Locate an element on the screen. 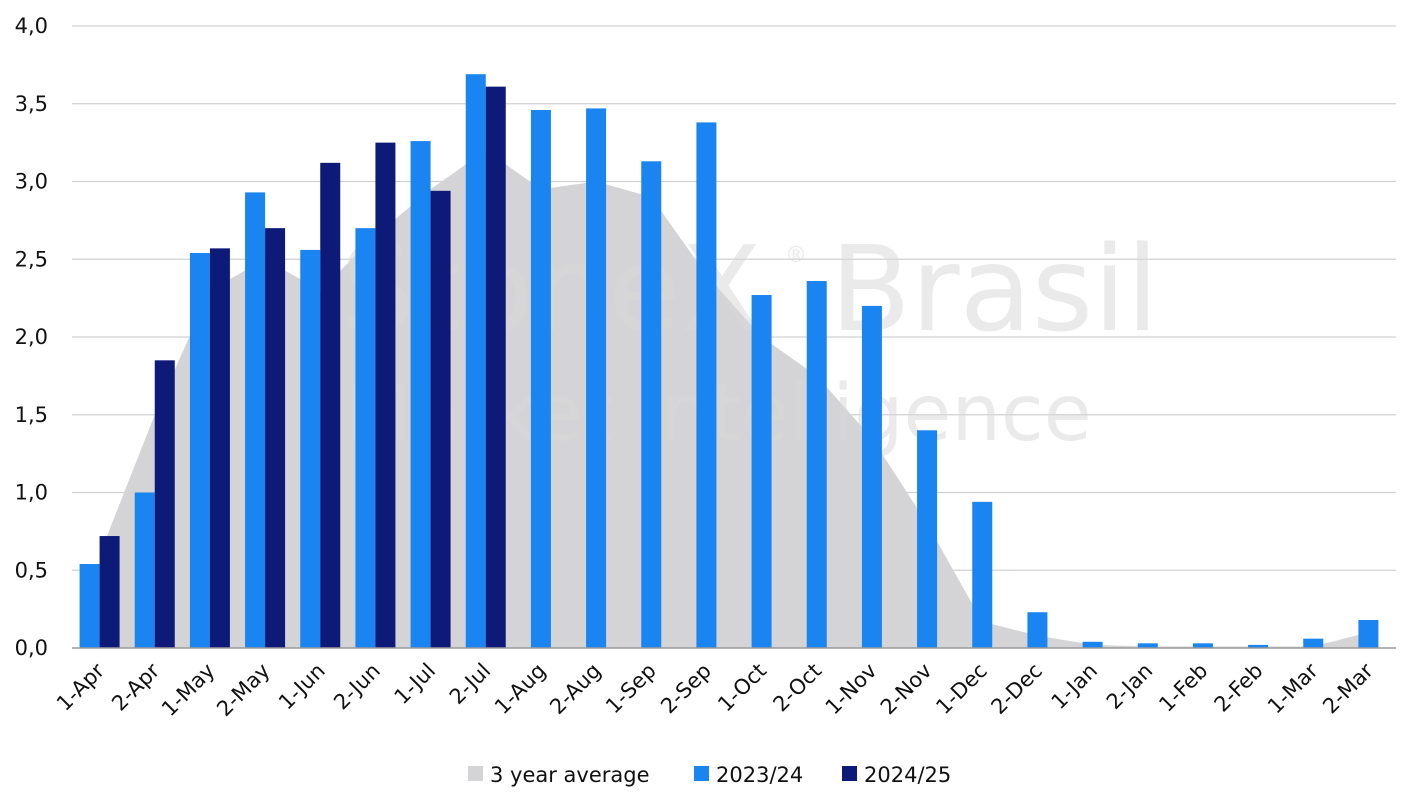 The height and width of the screenshot is (809, 1418). y-tick-label: 0,0 is located at coordinates (31, 648).